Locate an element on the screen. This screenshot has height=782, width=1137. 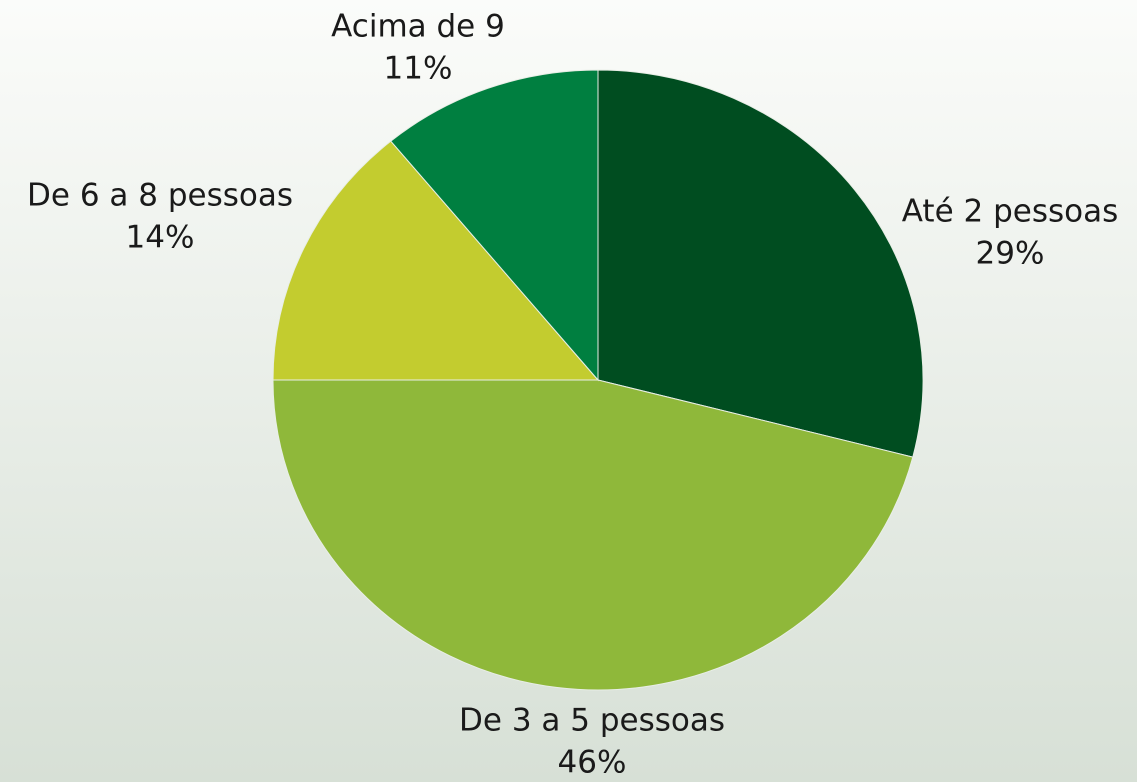
slice-value-label: 14% is located at coordinates (160, 238).